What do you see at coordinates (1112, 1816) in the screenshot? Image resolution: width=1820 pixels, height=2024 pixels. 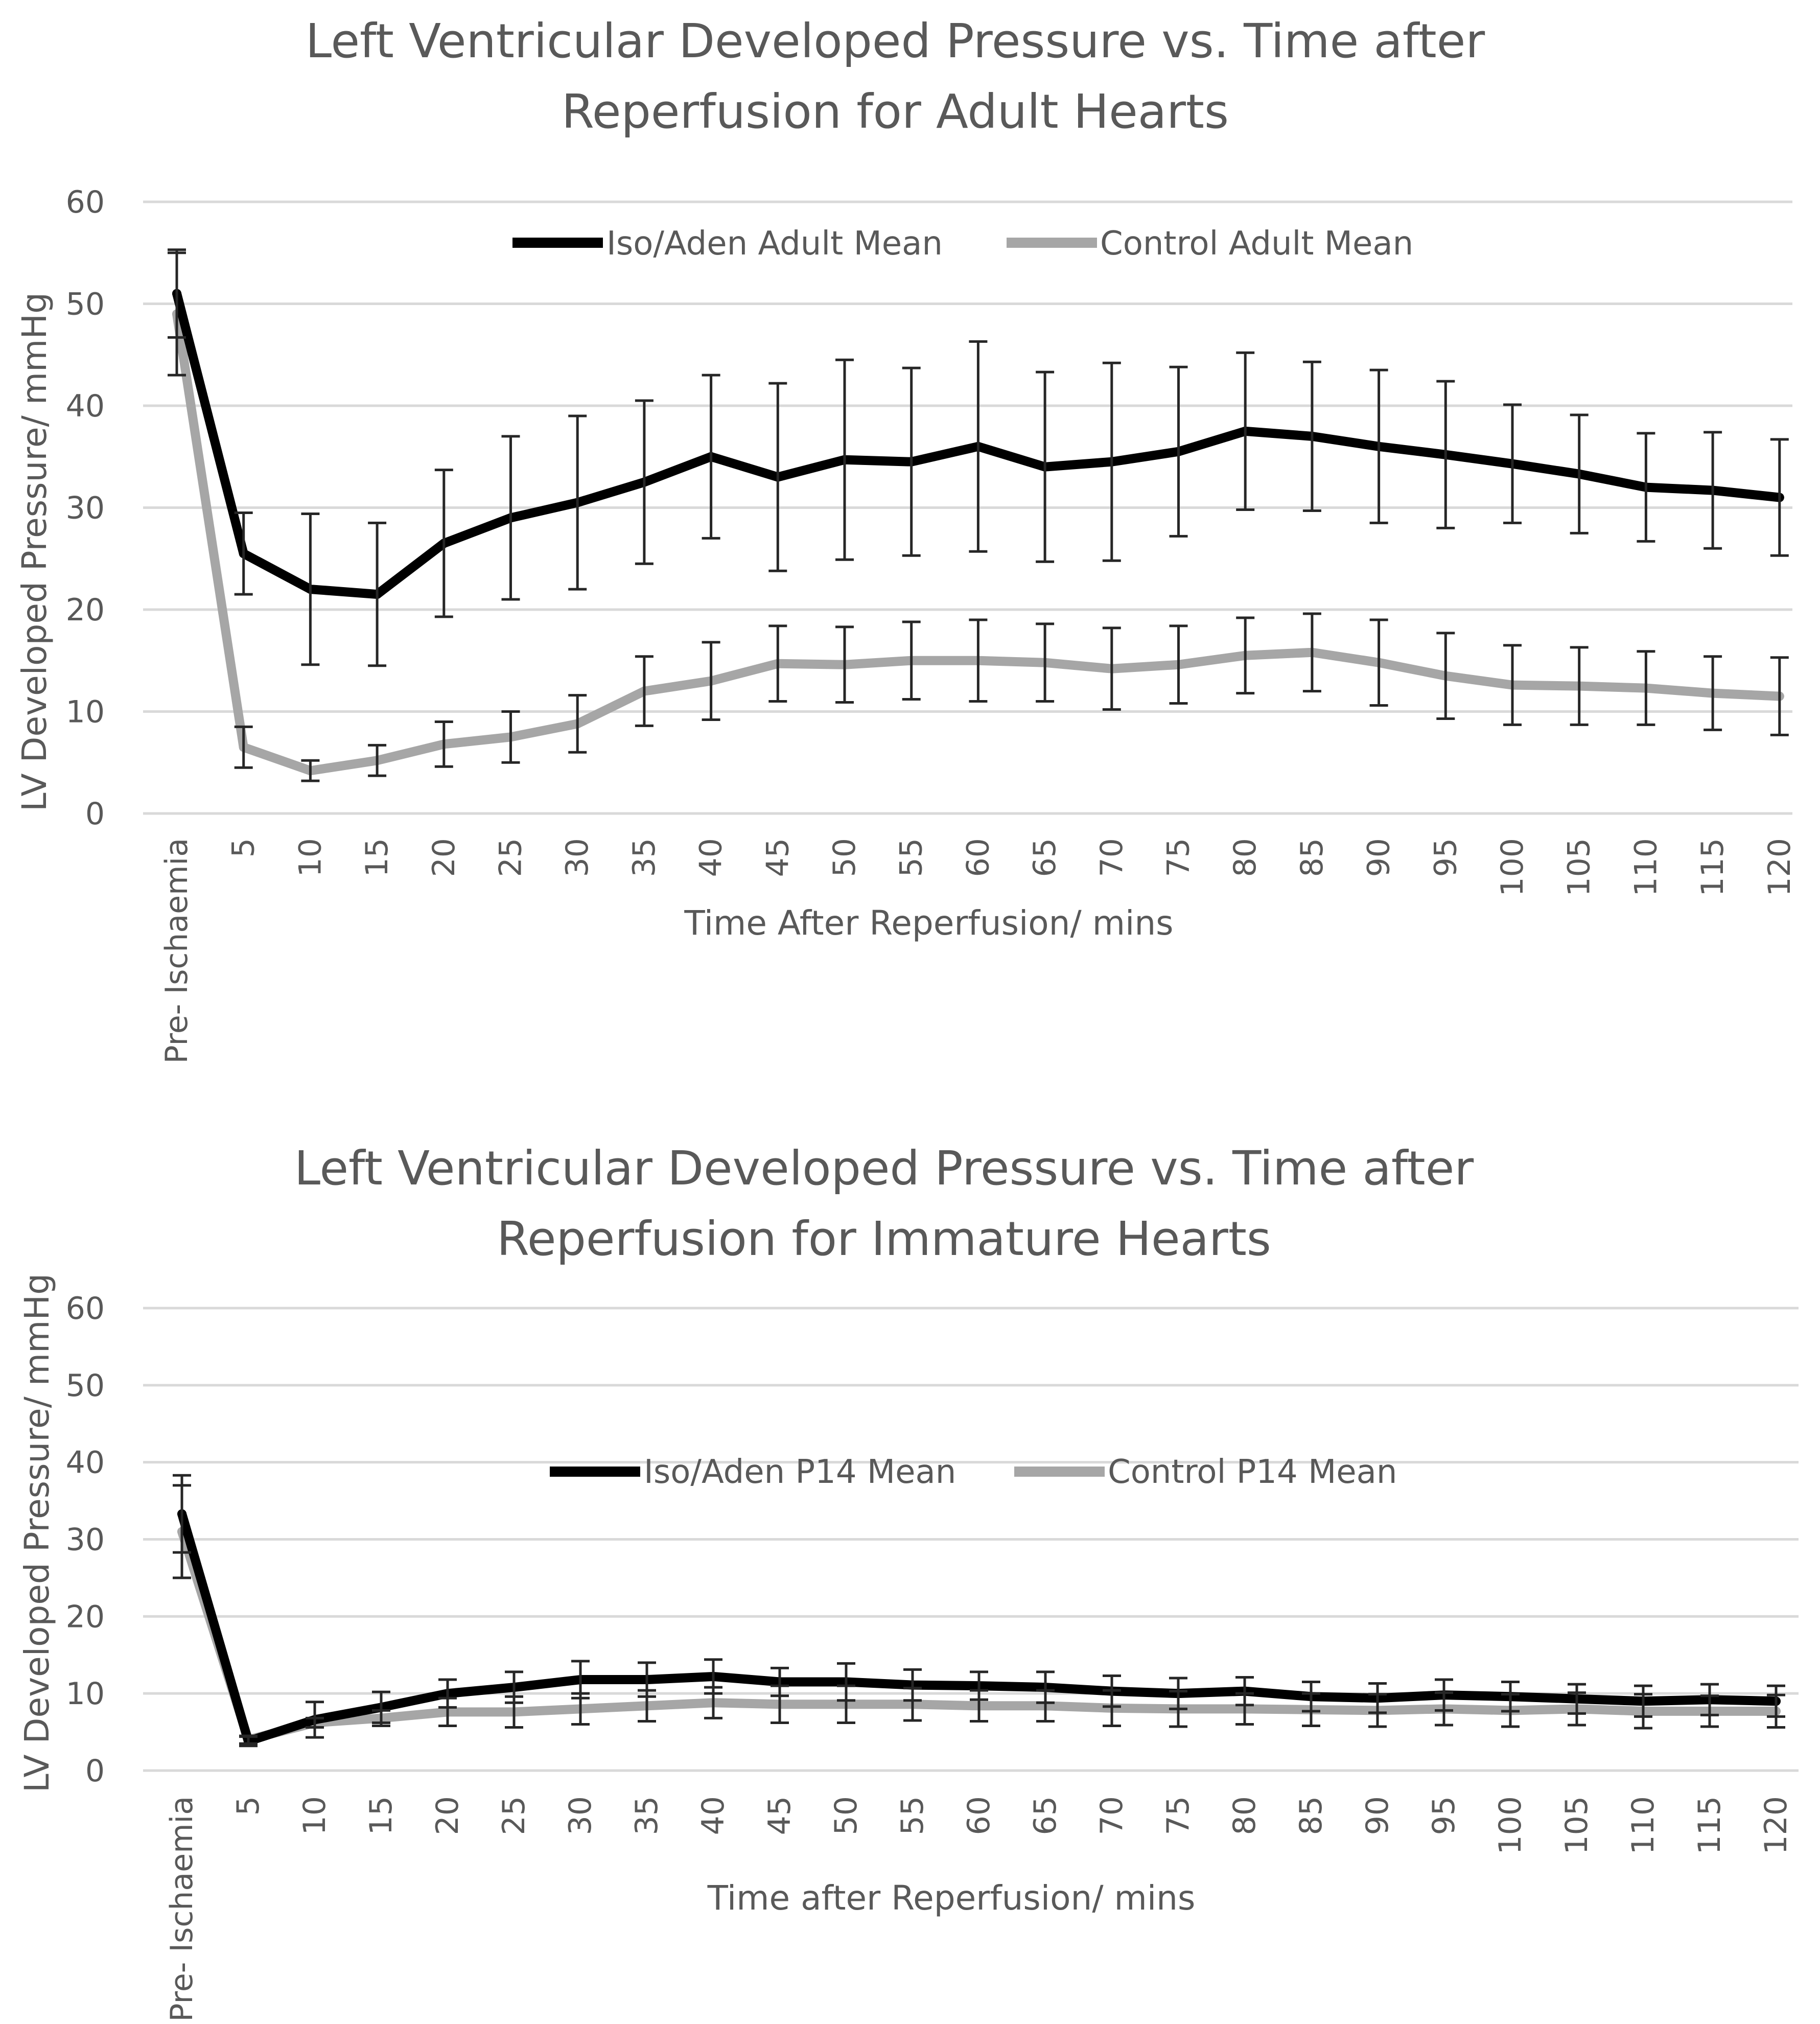 I see `x-tick-label: 70` at bounding box center [1112, 1816].